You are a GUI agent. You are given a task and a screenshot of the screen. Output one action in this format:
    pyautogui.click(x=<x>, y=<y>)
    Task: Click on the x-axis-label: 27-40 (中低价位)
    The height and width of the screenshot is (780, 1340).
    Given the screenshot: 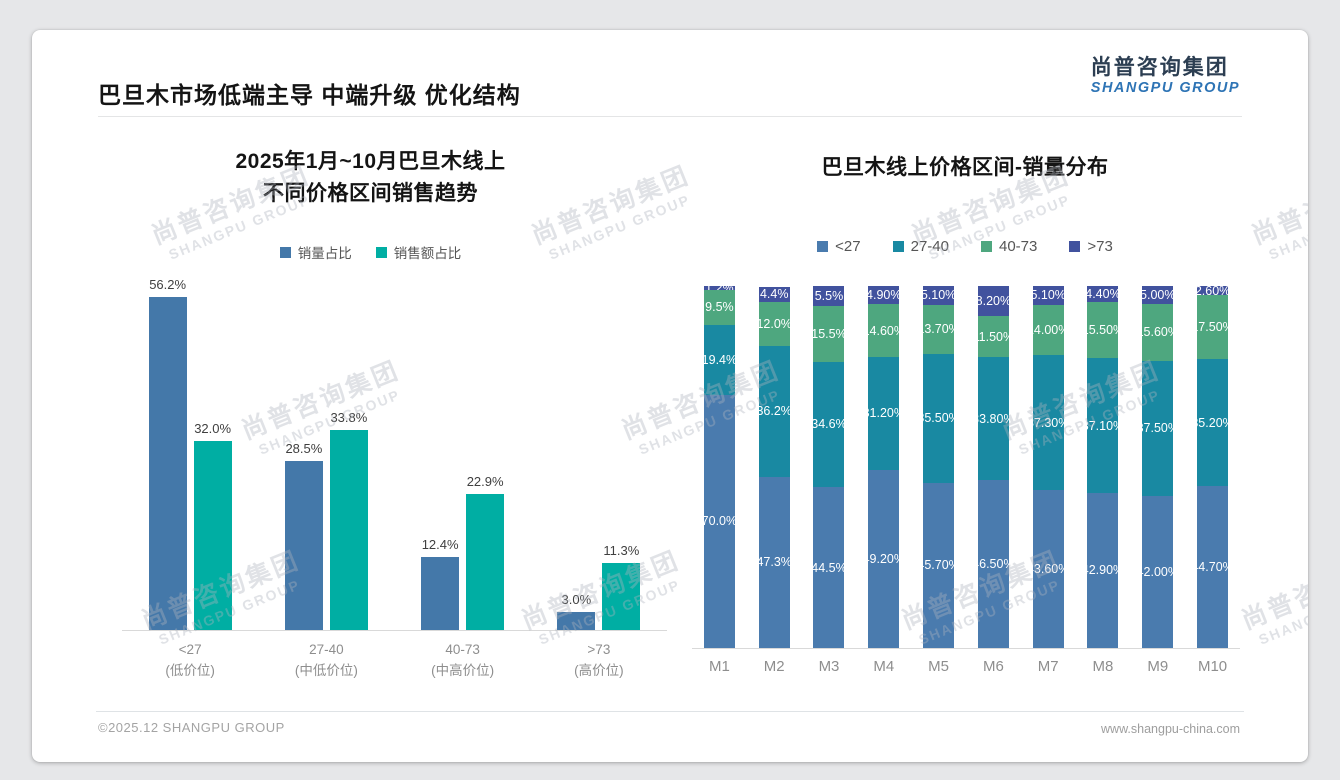 What is the action you would take?
    pyautogui.click(x=326, y=660)
    